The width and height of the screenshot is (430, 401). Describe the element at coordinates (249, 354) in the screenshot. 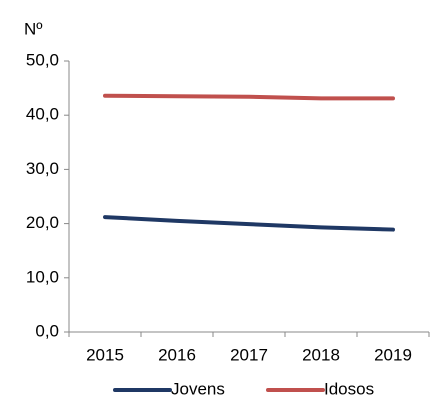

I see `x-tick-label: 2017` at that location.